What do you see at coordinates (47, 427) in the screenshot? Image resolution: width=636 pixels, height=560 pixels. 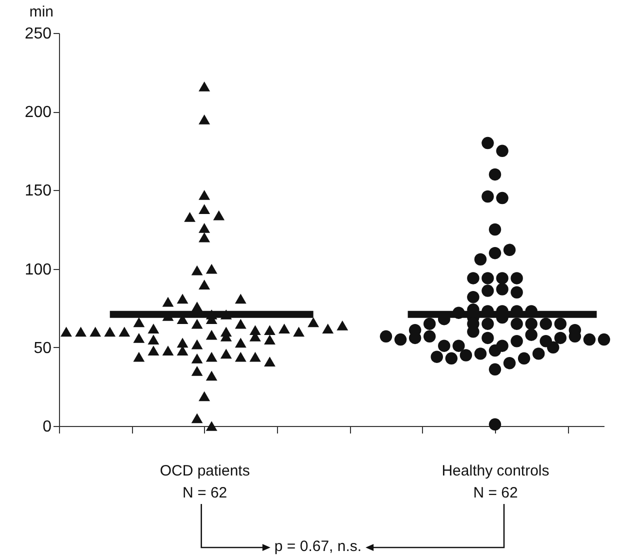 I see `y-tick-label: 0` at bounding box center [47, 427].